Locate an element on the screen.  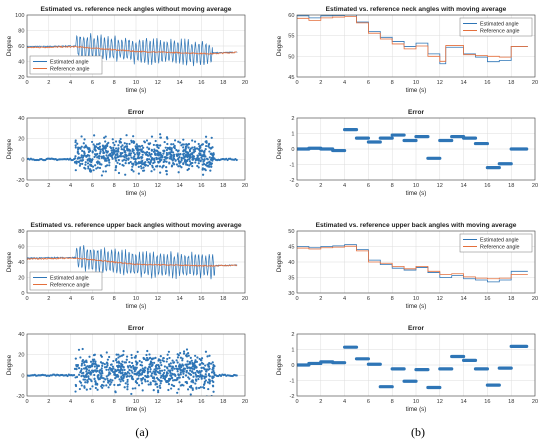
x-tick-label: 0 is located at coordinates (296, 83).